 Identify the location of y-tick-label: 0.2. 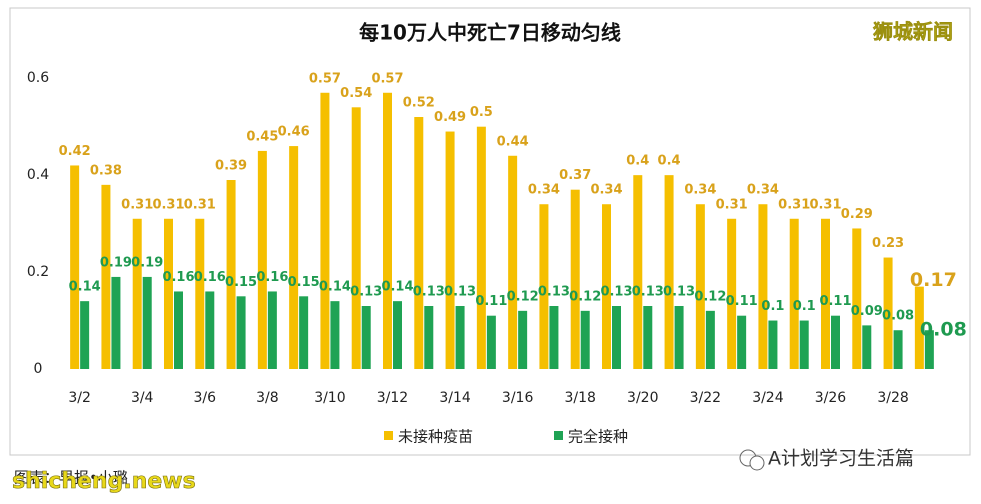
(38, 272).